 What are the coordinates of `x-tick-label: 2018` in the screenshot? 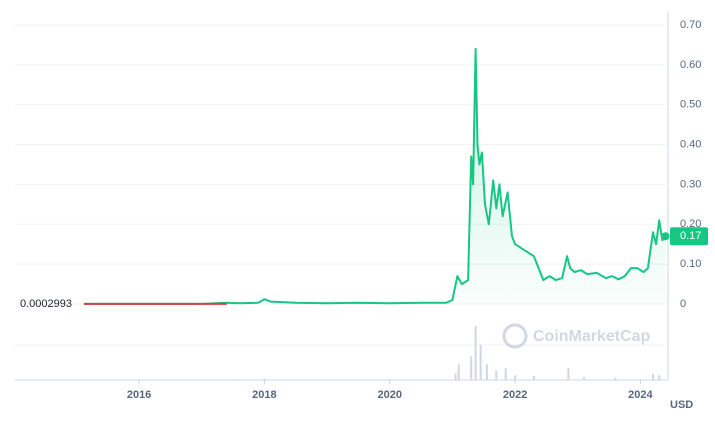 It's located at (264, 395).